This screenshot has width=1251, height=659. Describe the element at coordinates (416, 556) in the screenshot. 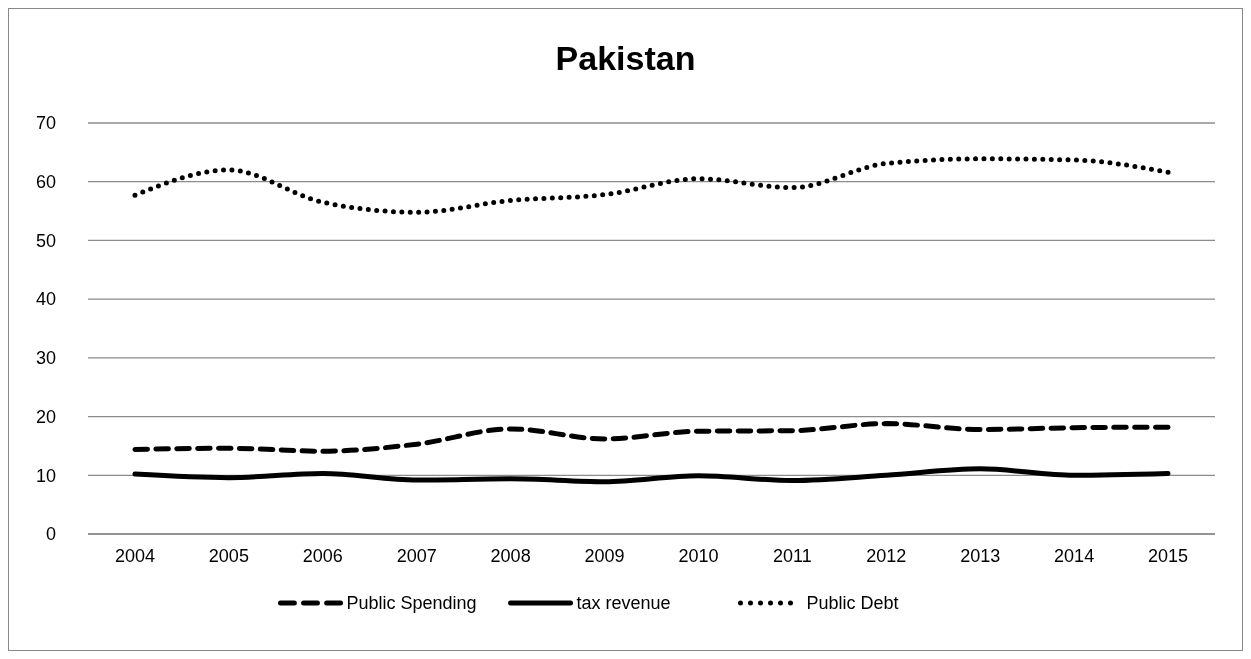

I see `x-tick-label: 2007` at that location.